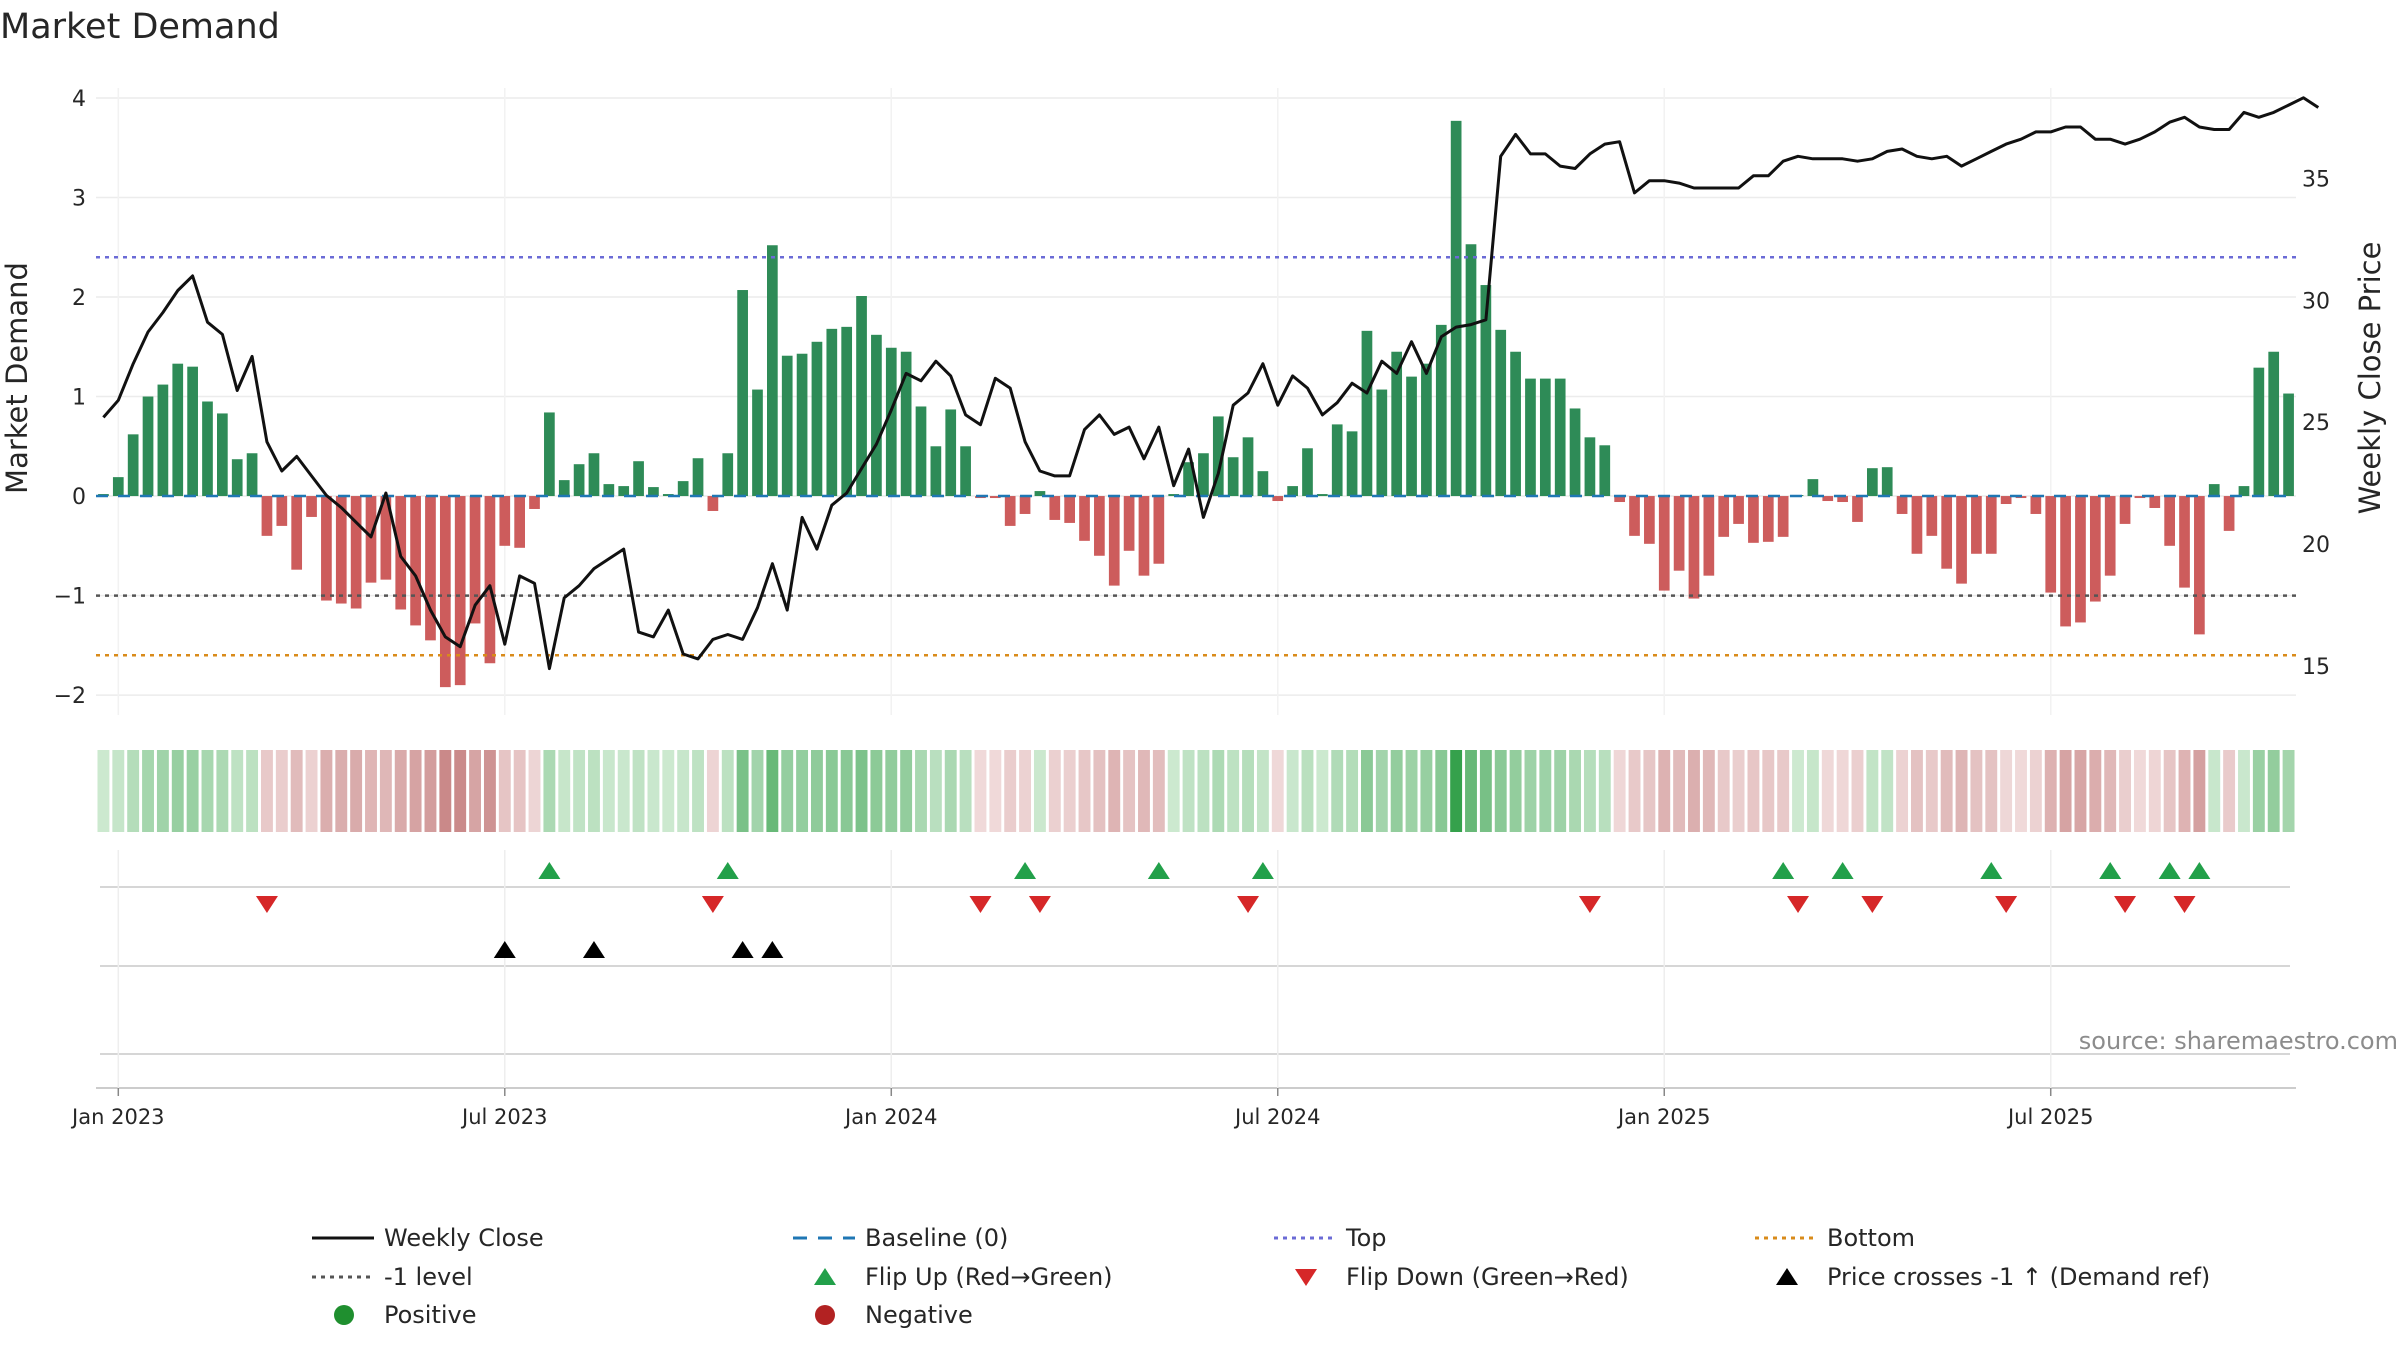 This screenshot has width=2400, height=1350. Describe the element at coordinates (1306, 1277) in the screenshot. I see `legend-swatch` at that location.